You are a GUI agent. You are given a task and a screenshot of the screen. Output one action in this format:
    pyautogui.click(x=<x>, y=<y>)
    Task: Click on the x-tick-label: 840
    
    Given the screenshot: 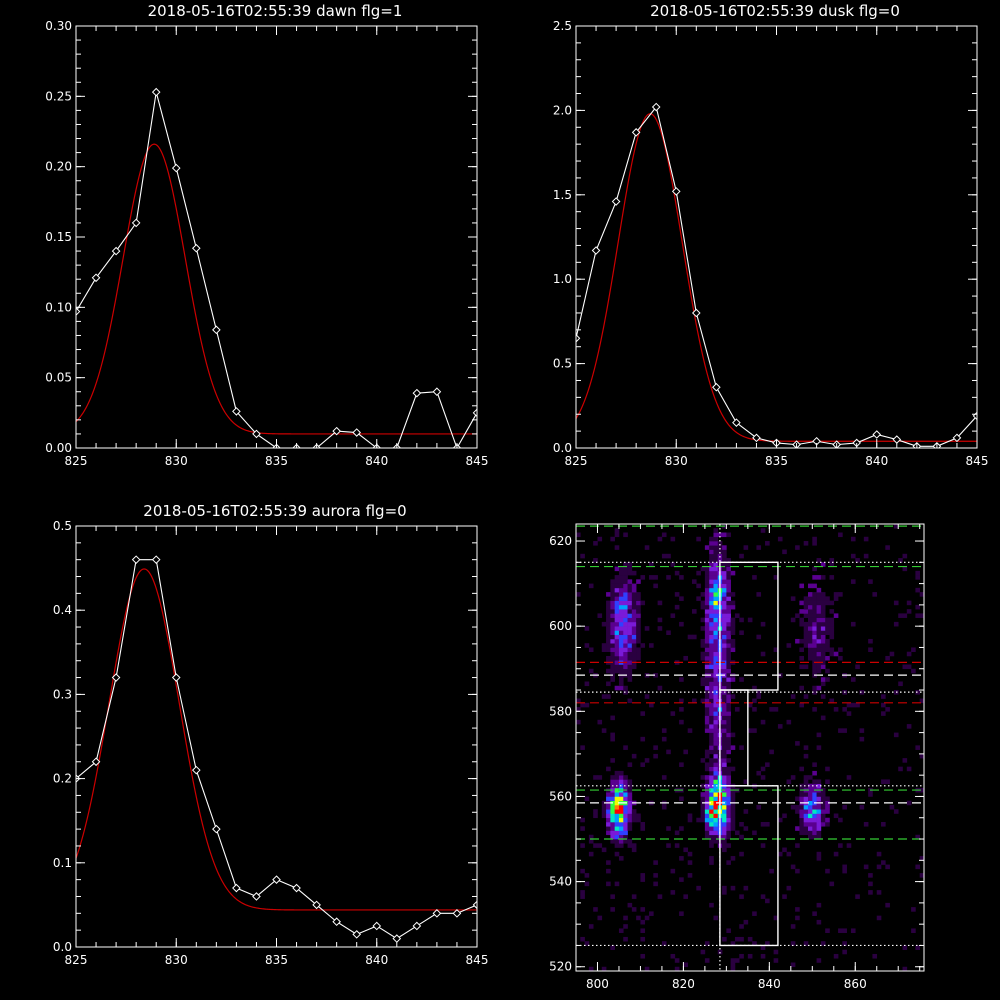 What is the action you would take?
    pyautogui.click(x=876, y=461)
    